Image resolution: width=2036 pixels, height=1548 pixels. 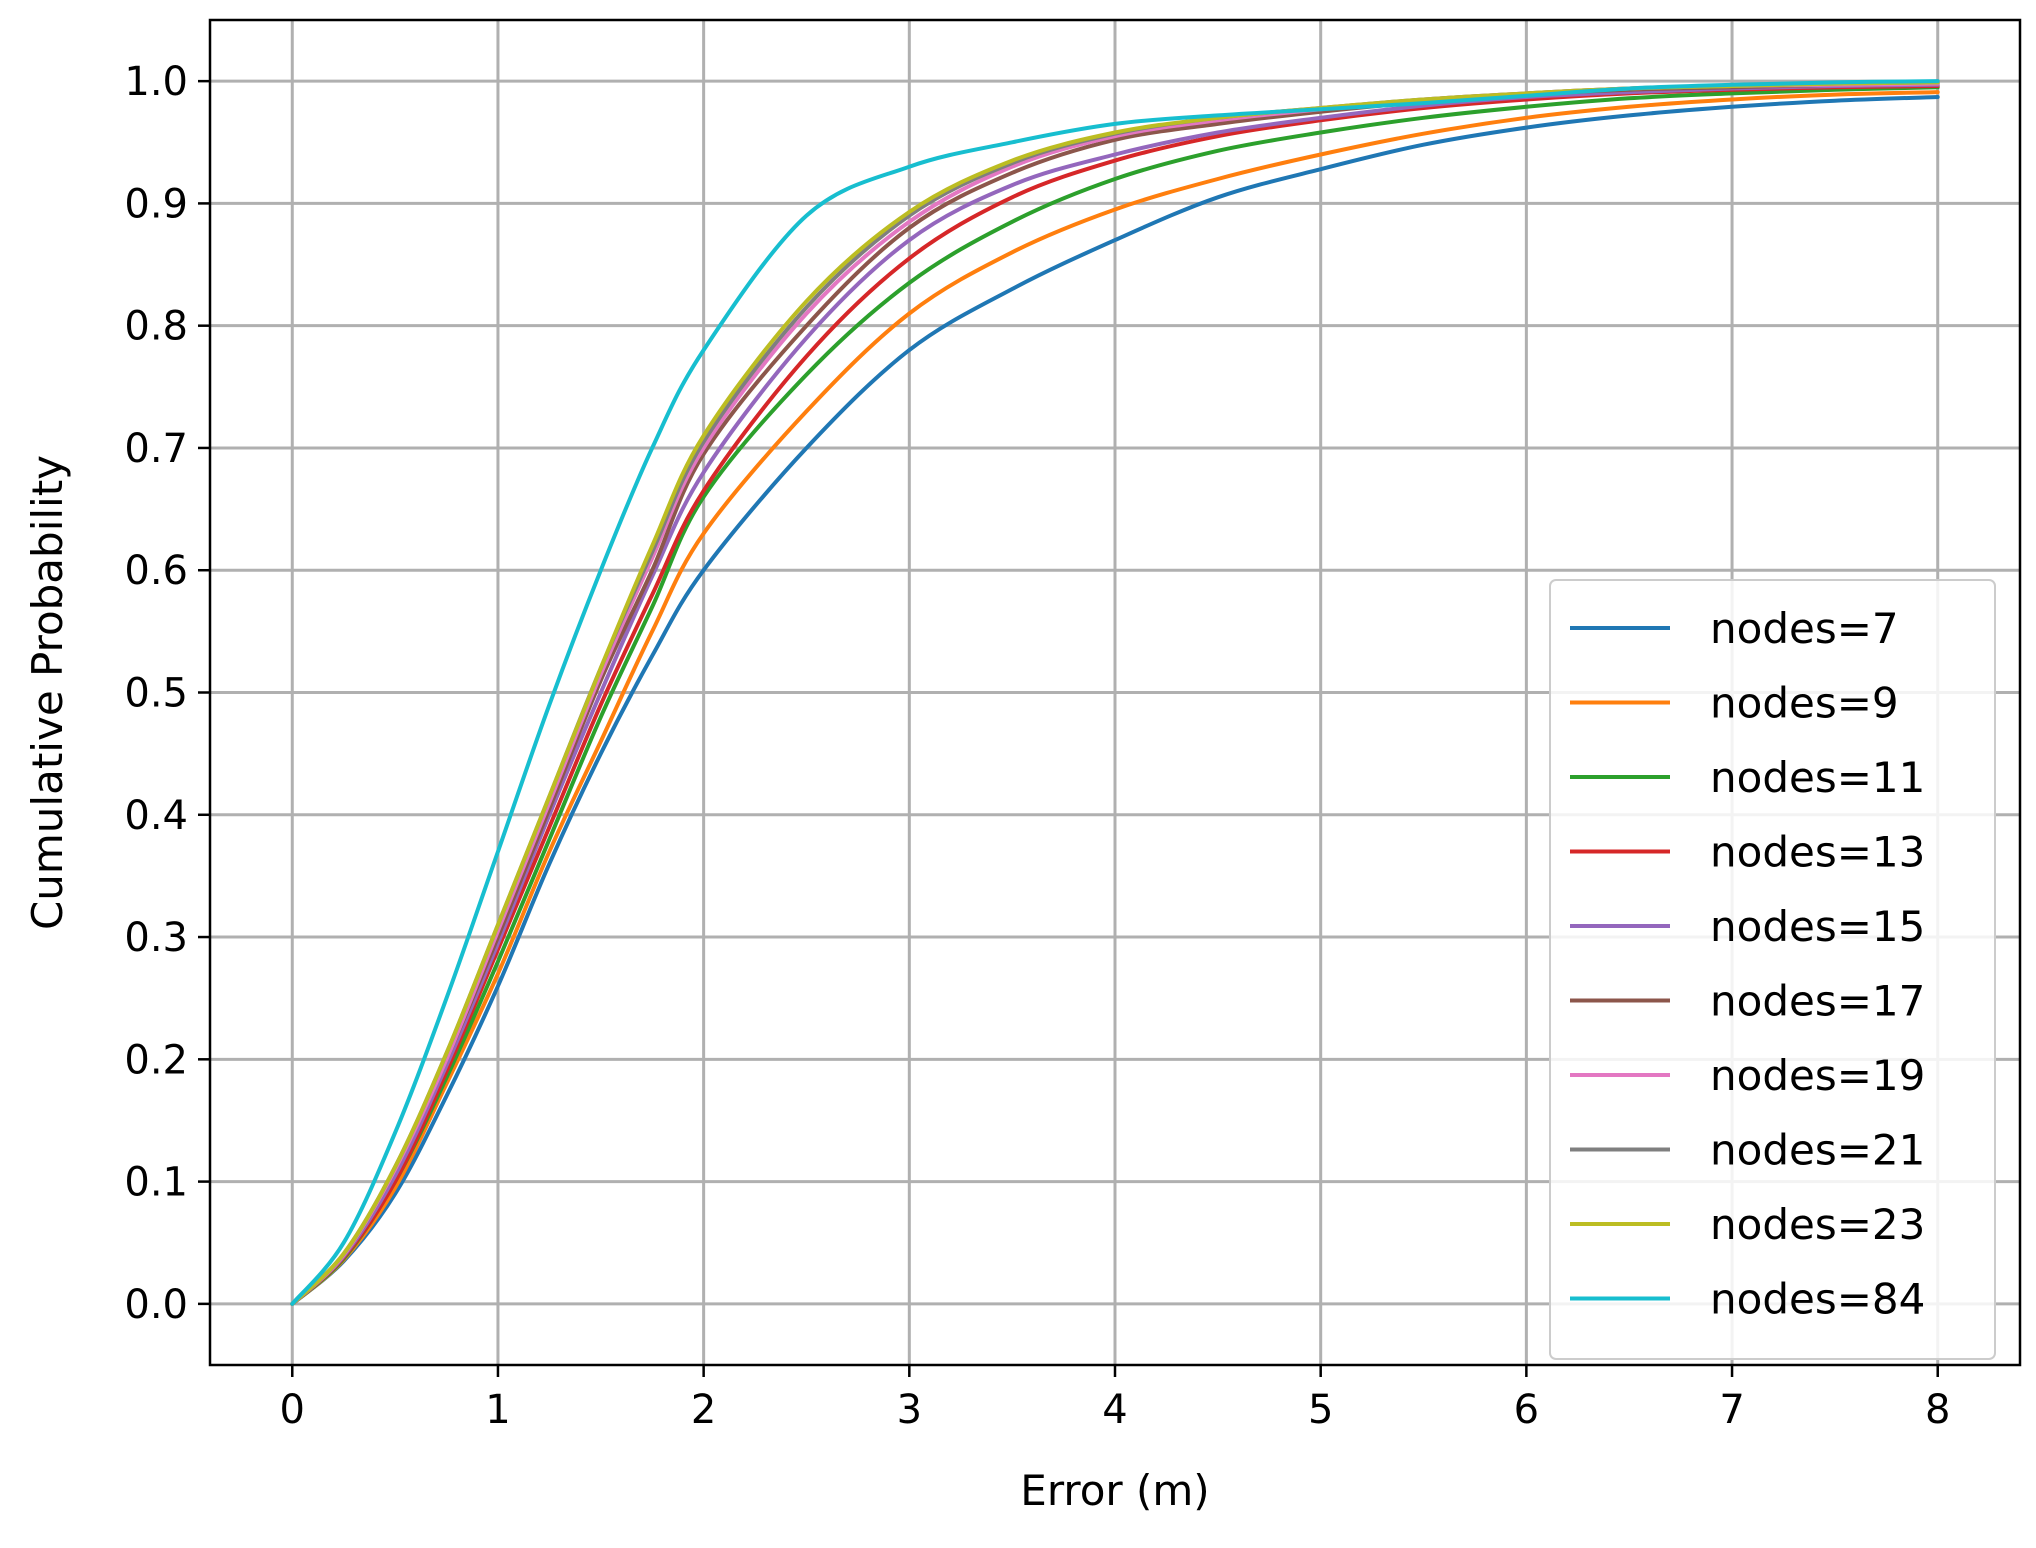 What do you see at coordinates (703, 1410) in the screenshot?
I see `x-tick-label: 2` at bounding box center [703, 1410].